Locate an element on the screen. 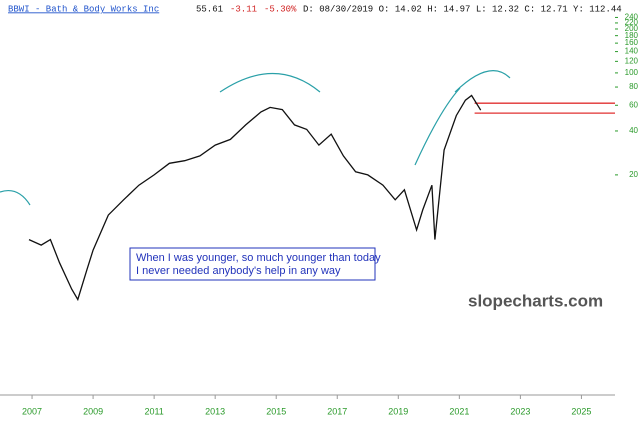 The height and width of the screenshot is (434, 640). y-tick-label: 40 is located at coordinates (633, 130).